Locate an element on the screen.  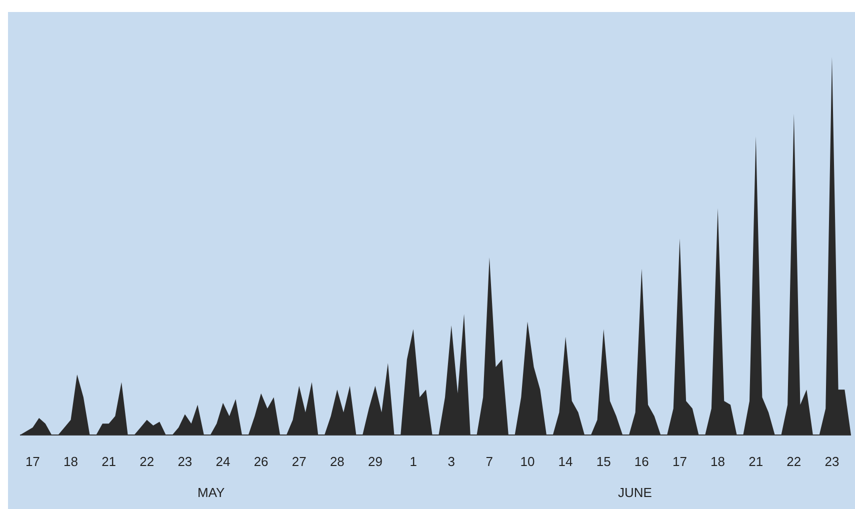
x-tick-label: 27 is located at coordinates (299, 462).